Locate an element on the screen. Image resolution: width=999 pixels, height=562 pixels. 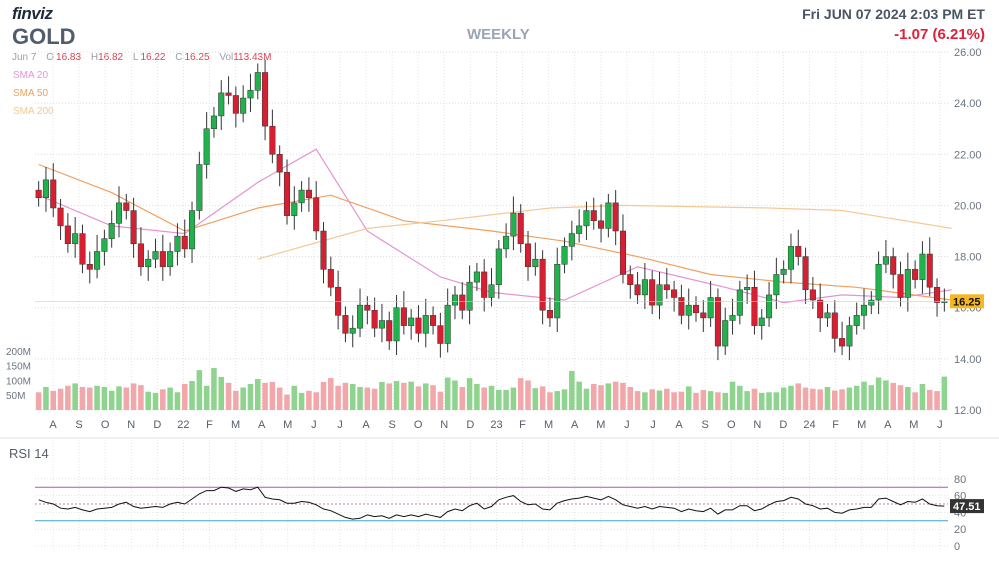
month-tick-label: 22 is located at coordinates (183, 425).